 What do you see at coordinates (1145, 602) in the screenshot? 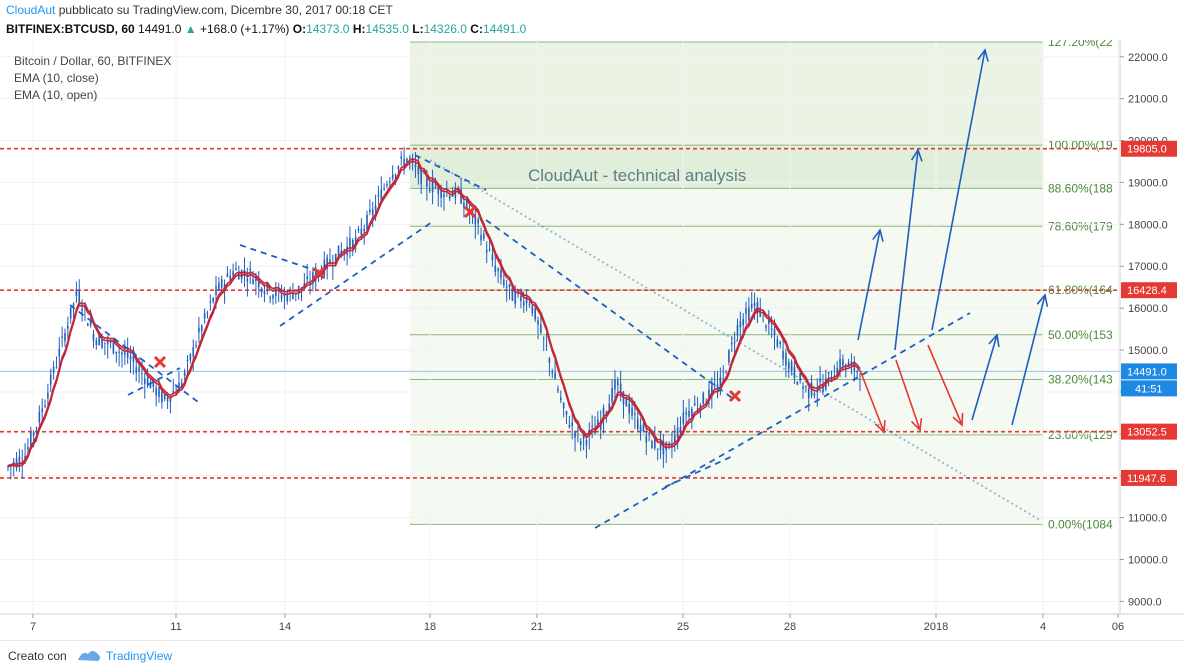
I see `price-tick-label: 9000.0` at bounding box center [1145, 602].